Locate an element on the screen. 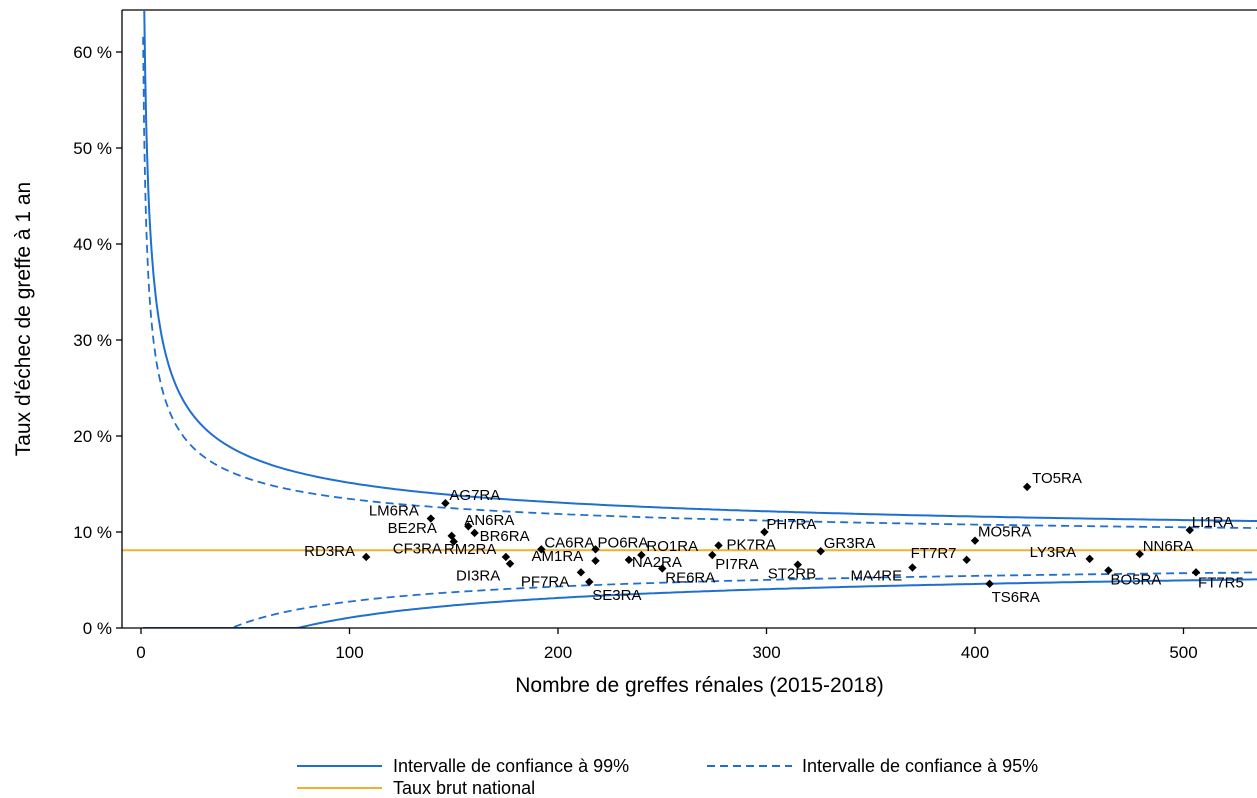 The height and width of the screenshot is (798, 1257). point-label-ph7ra: PH7RA is located at coordinates (791, 524).